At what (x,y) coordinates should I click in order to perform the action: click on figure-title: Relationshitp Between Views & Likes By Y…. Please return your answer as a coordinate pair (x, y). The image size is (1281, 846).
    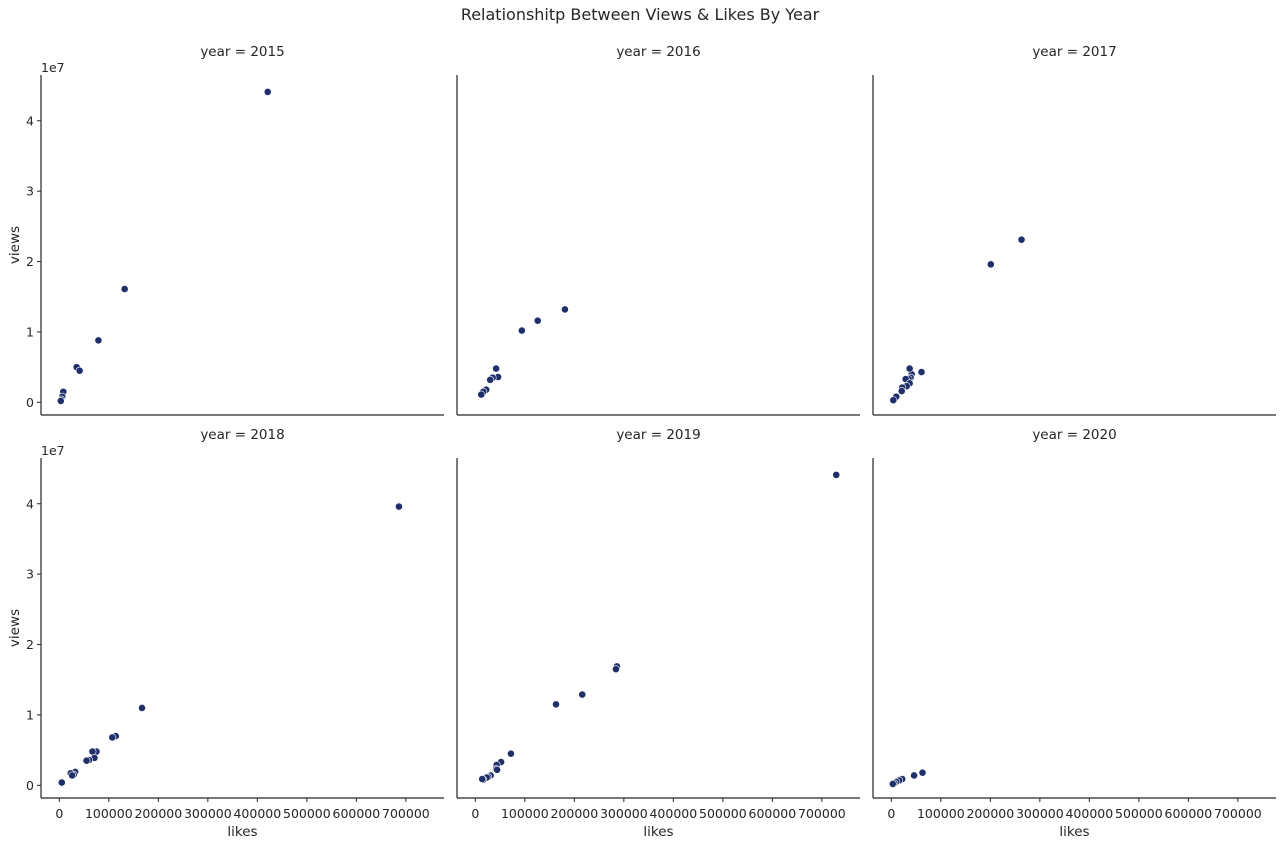
    Looking at the image, I should click on (640, 14).